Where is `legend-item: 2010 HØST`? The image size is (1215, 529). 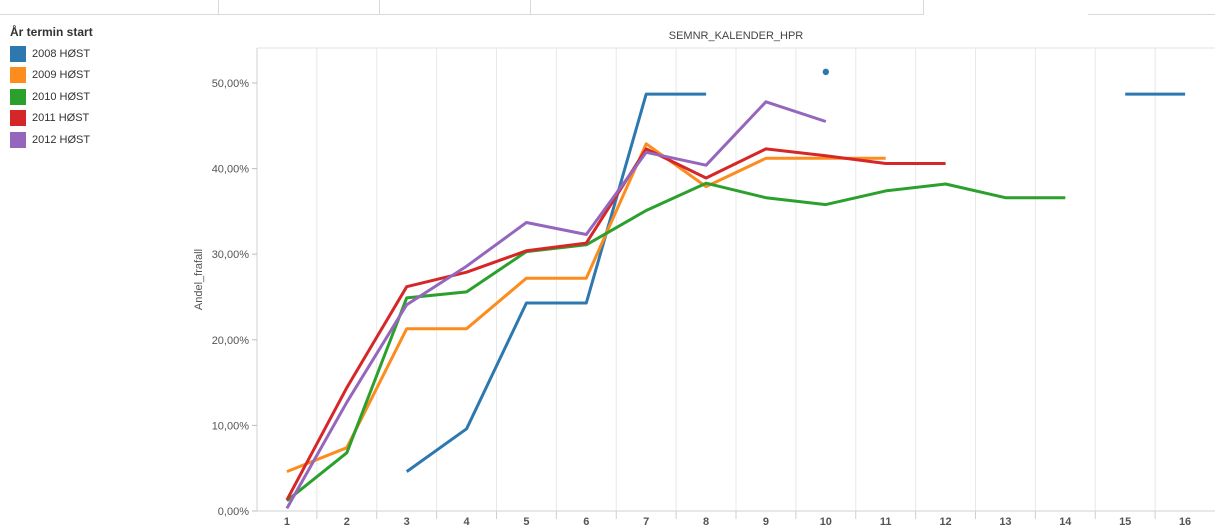 legend-item: 2010 HØST is located at coordinates (90, 97).